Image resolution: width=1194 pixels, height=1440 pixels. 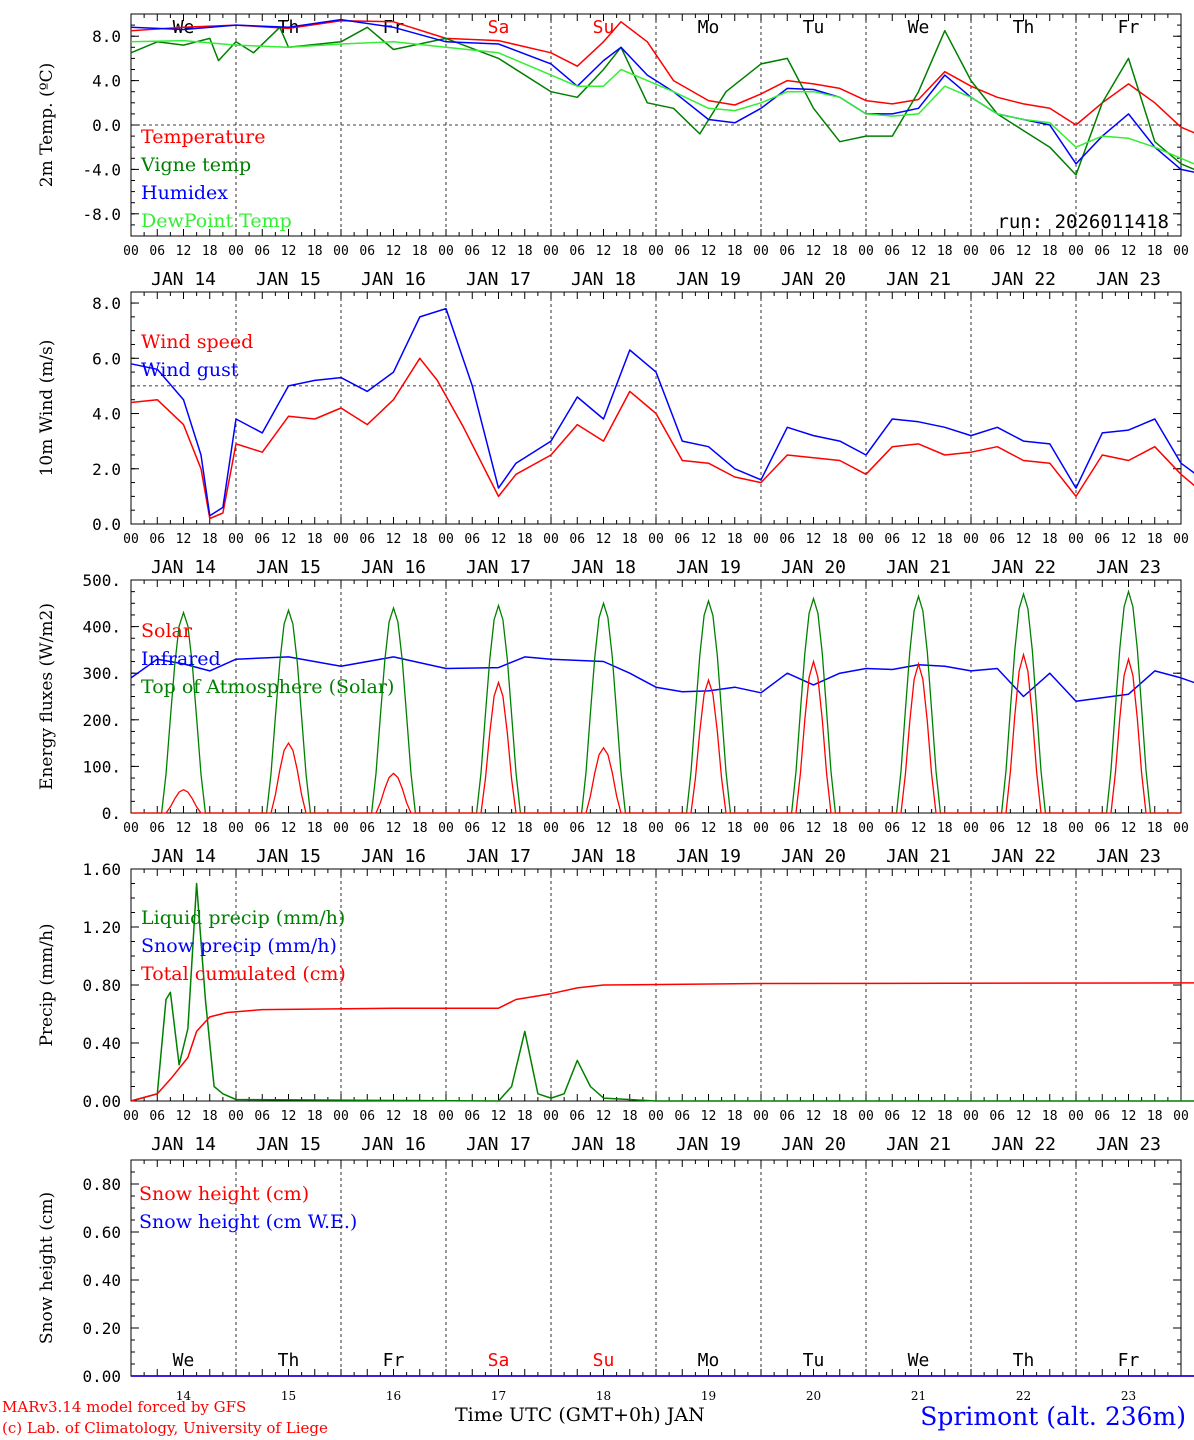 I want to click on y-axis-title: Energy fluxes (W/m2), so click(x=47, y=696).